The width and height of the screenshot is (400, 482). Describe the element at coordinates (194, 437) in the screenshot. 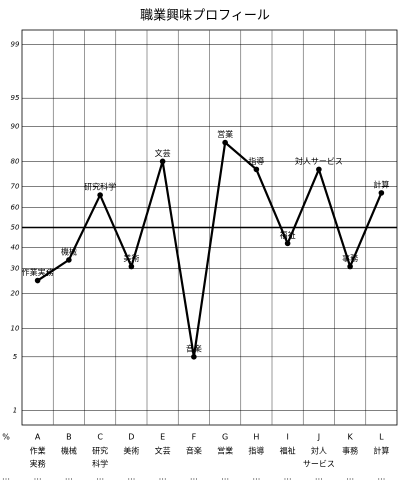

I see `x-tick-label: F` at that location.